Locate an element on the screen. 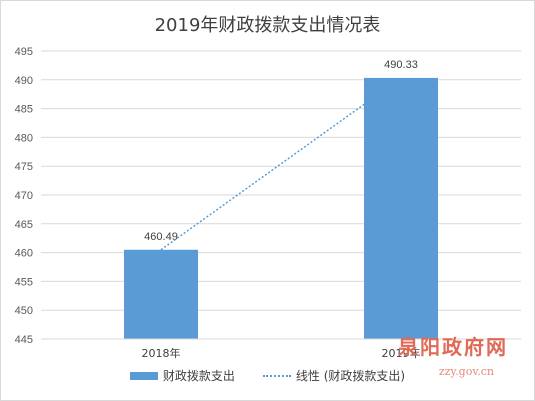  y-tick-label: 485 is located at coordinates (24, 110).